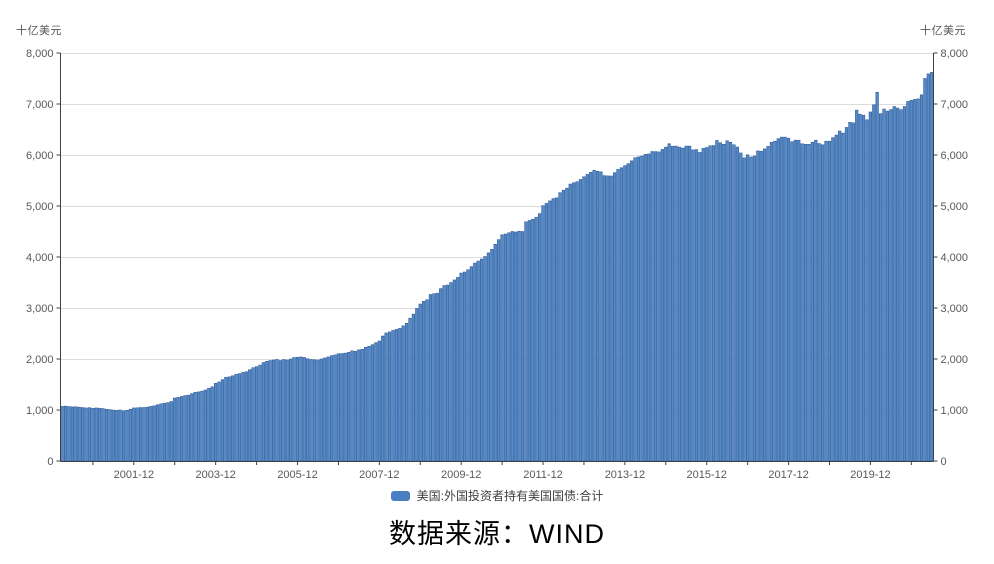 This screenshot has width=994, height=564. Describe the element at coordinates (625, 474) in the screenshot. I see `svg-text: 2013-12` at that location.